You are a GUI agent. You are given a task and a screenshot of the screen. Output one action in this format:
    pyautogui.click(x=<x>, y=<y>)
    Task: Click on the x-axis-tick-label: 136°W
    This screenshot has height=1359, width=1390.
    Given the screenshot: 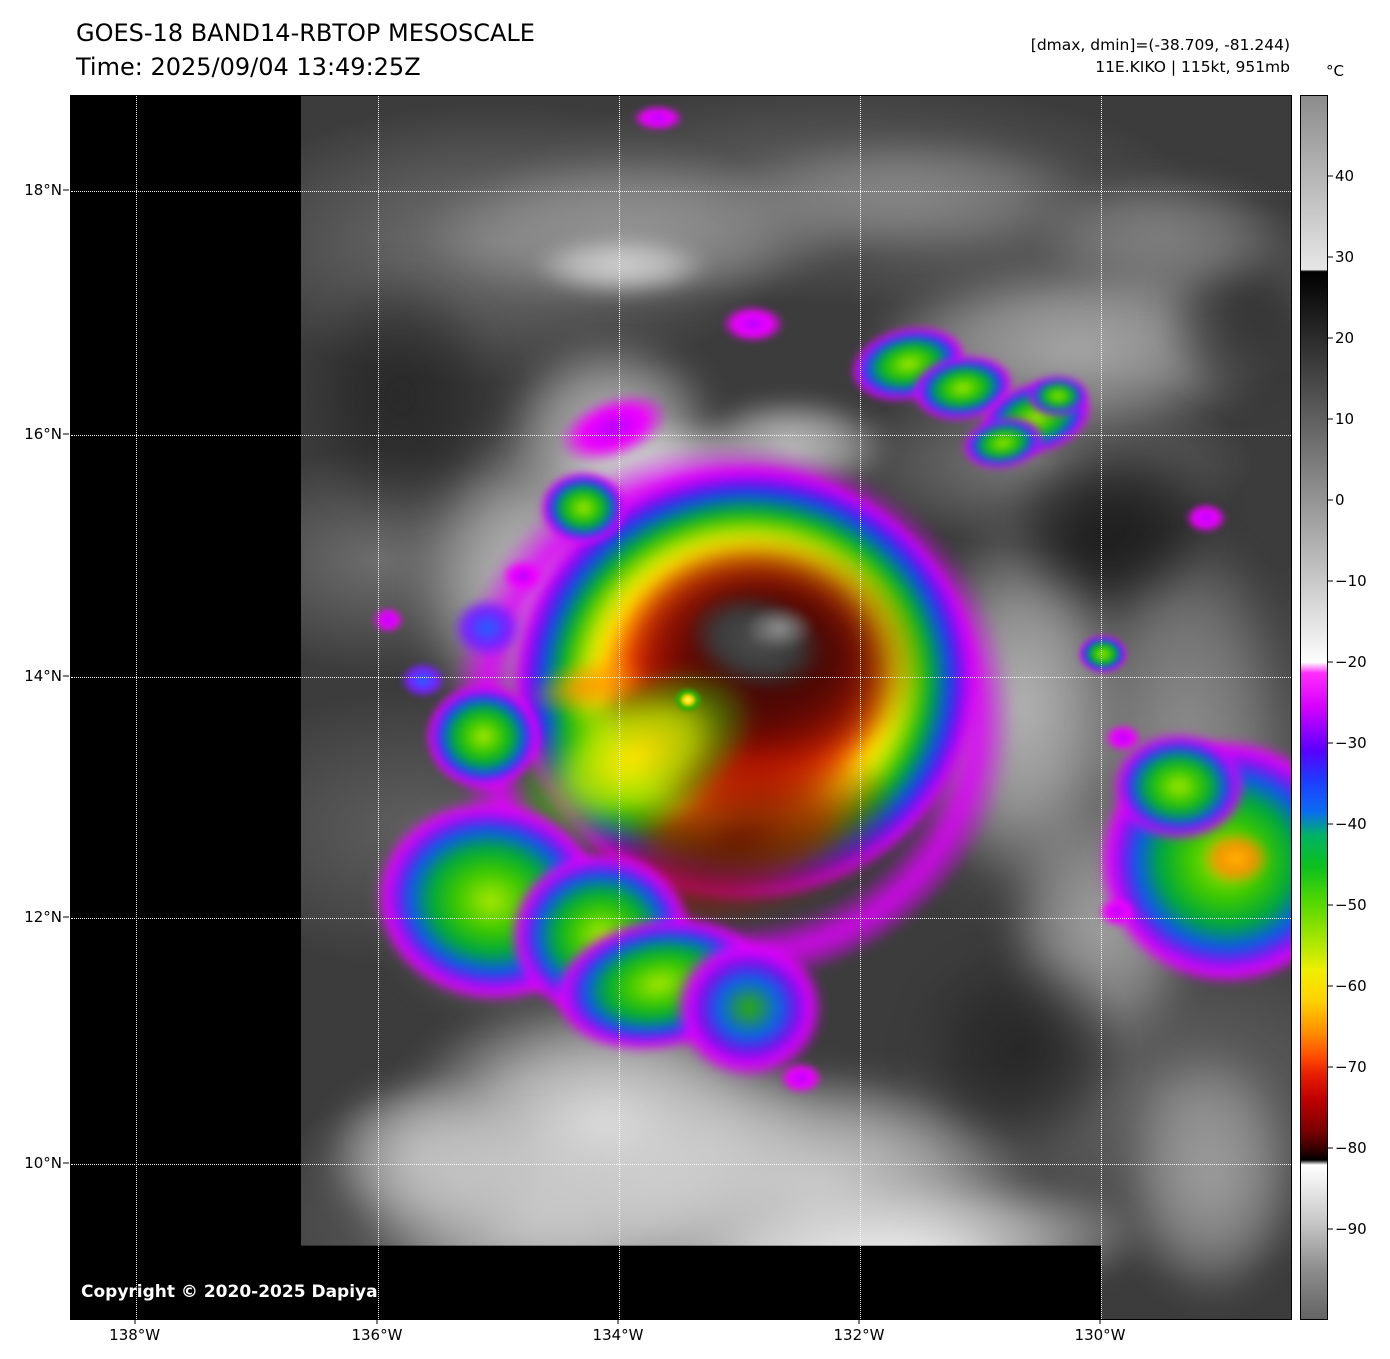 What is the action you would take?
    pyautogui.click(x=377, y=1335)
    